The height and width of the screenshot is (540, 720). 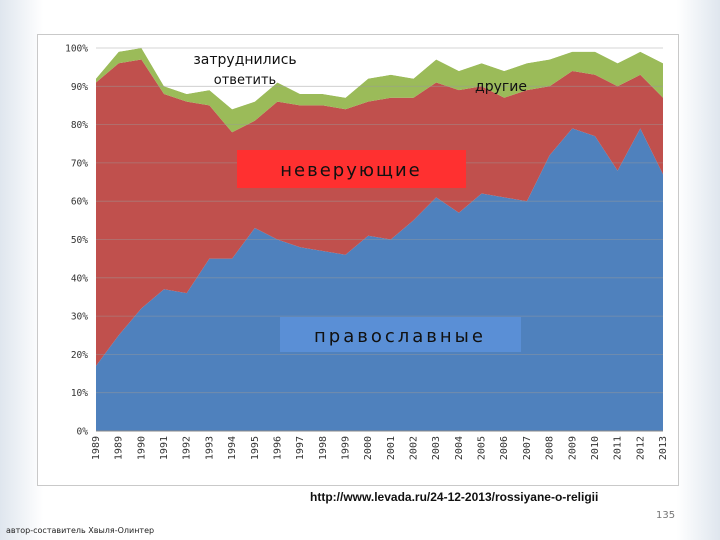 I want to click on x-tick-label: 2009, so click(x=572, y=448).